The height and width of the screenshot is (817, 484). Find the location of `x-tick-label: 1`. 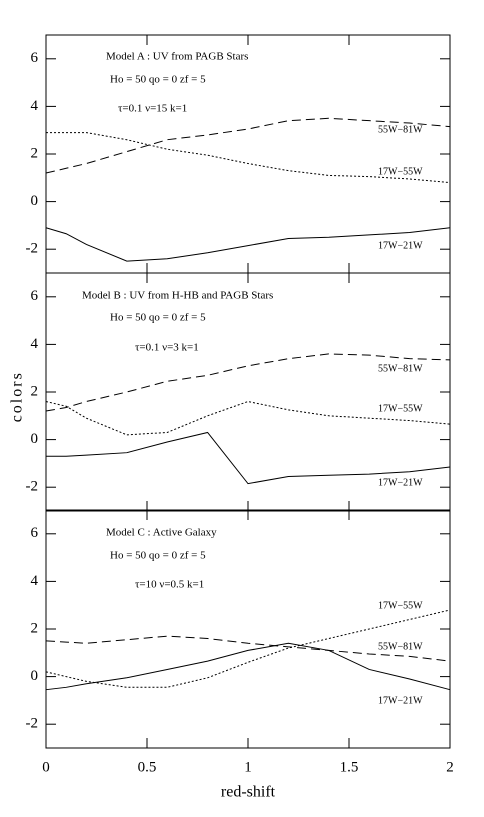

x-tick-label: 1 is located at coordinates (248, 767).